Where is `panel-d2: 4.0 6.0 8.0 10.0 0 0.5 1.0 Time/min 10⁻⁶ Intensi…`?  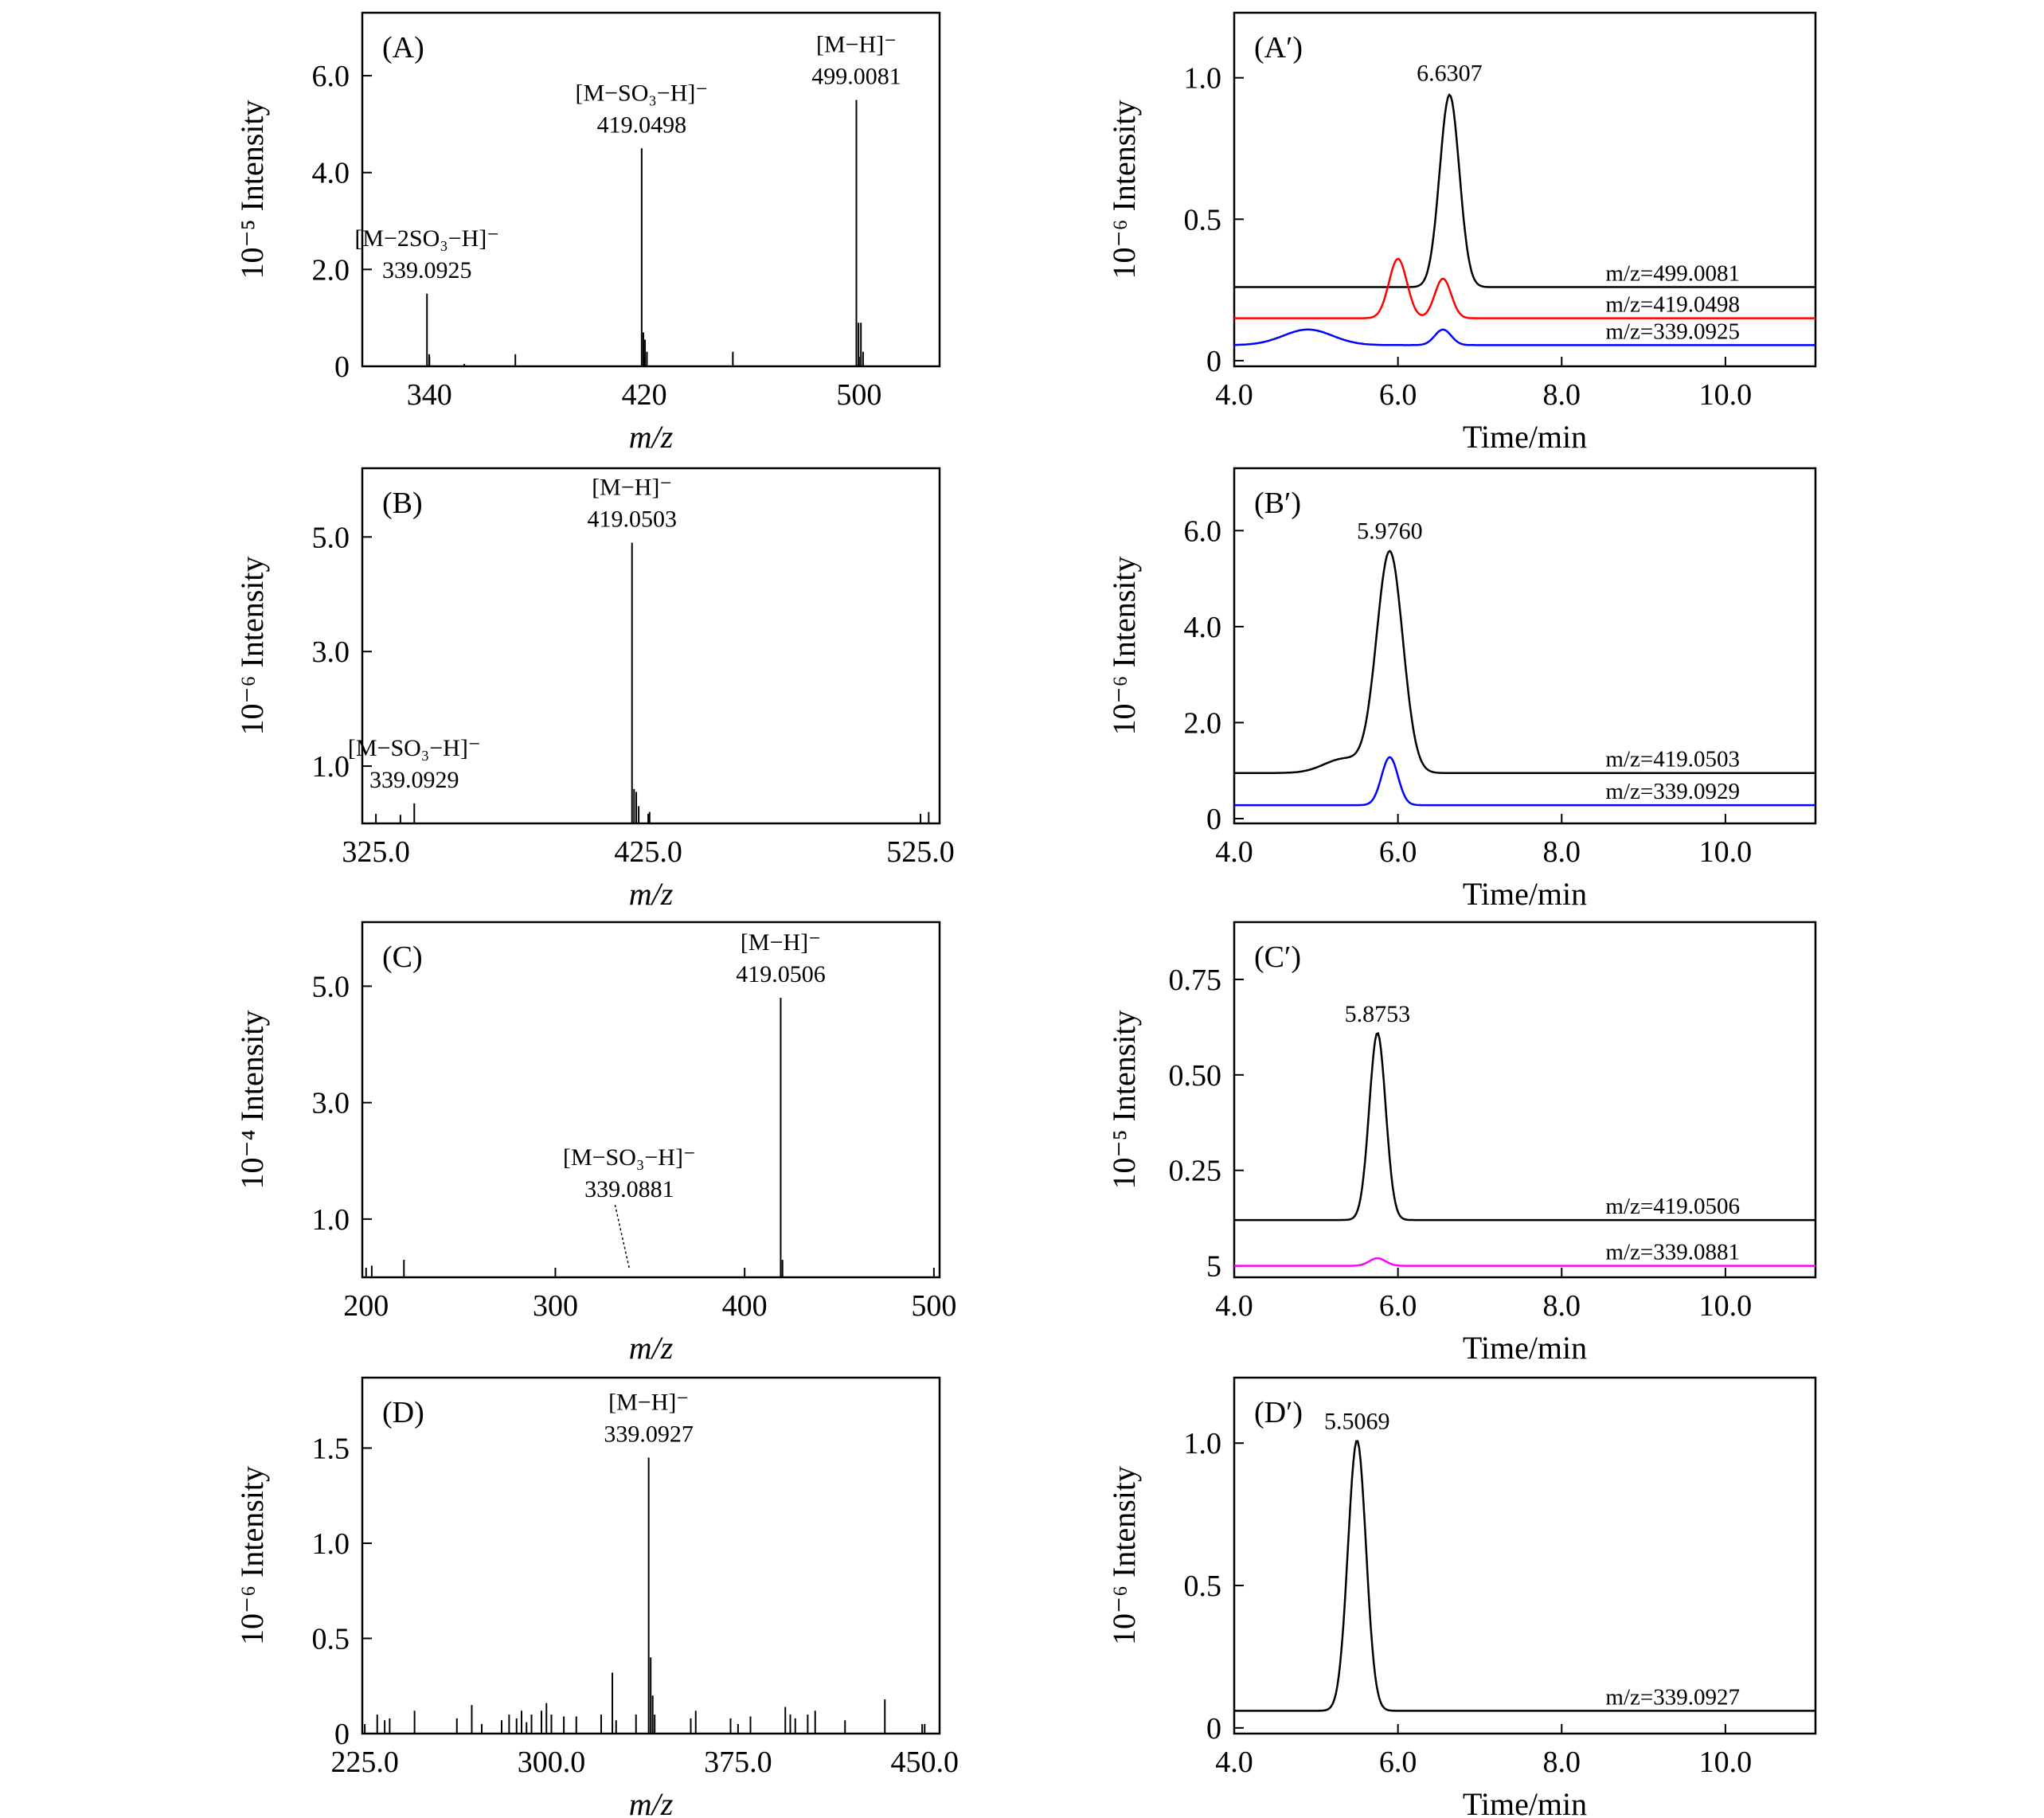 panel-d2: 4.0 6.0 8.0 10.0 0 0.5 1.0 Time/min 10⁻⁶ Intensi… is located at coordinates (1461, 1597).